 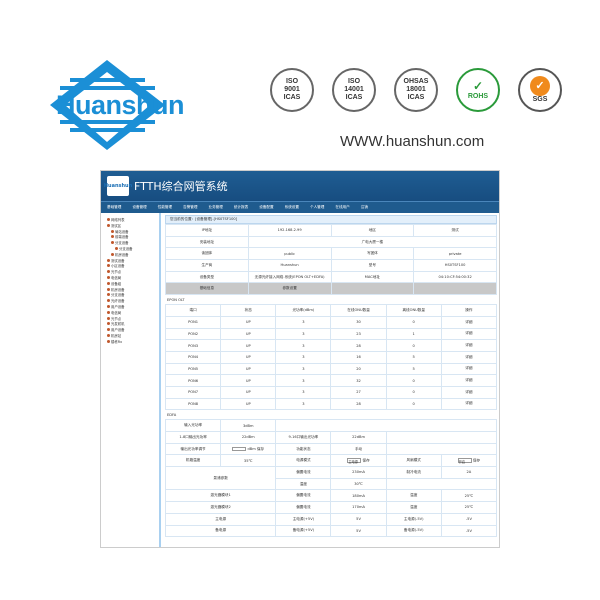 I want to click on table-cell: 制冷电流, so click(x=413, y=472).